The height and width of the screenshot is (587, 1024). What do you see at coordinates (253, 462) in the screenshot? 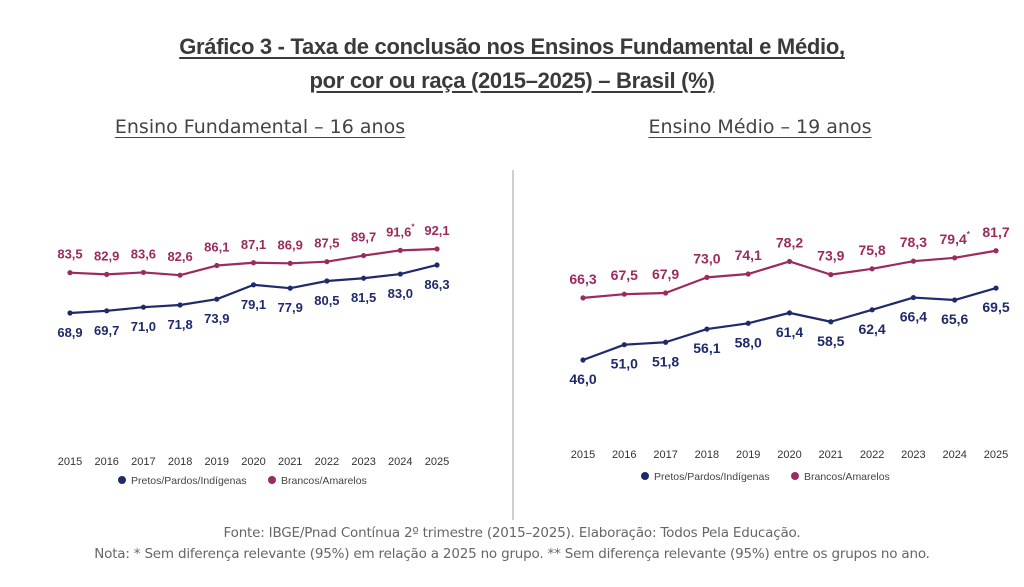
I see `x-tick-label-fundamental: 2020` at bounding box center [253, 462].